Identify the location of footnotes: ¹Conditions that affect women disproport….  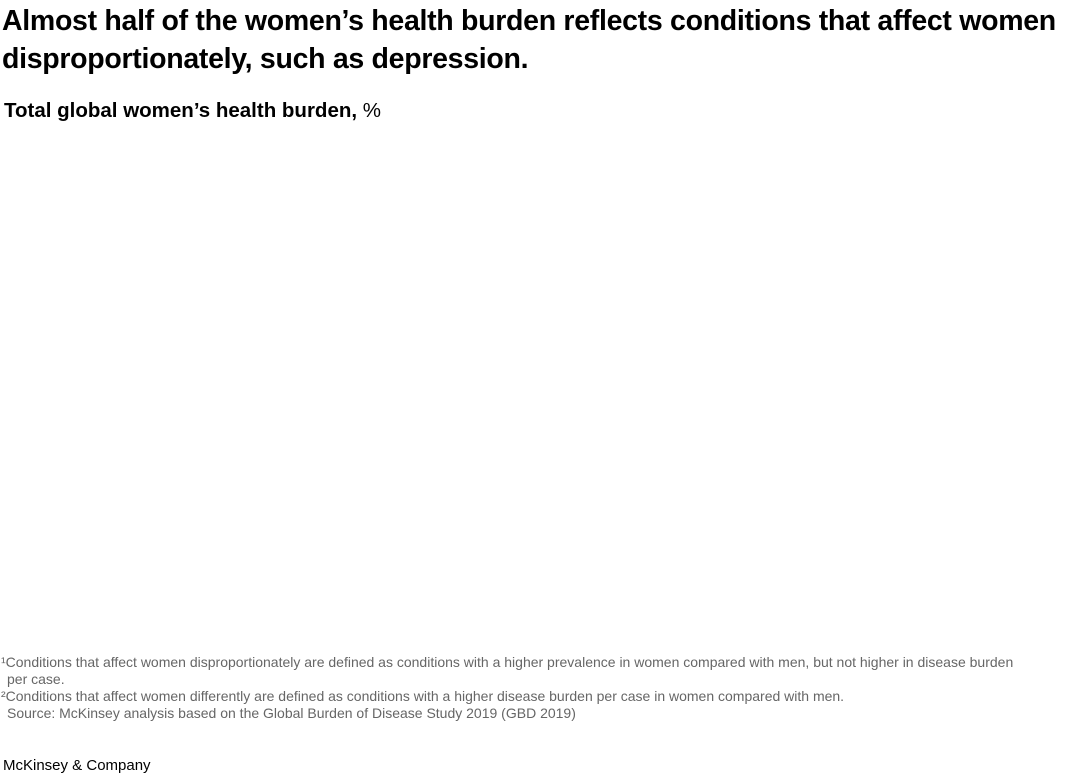
(537, 688).